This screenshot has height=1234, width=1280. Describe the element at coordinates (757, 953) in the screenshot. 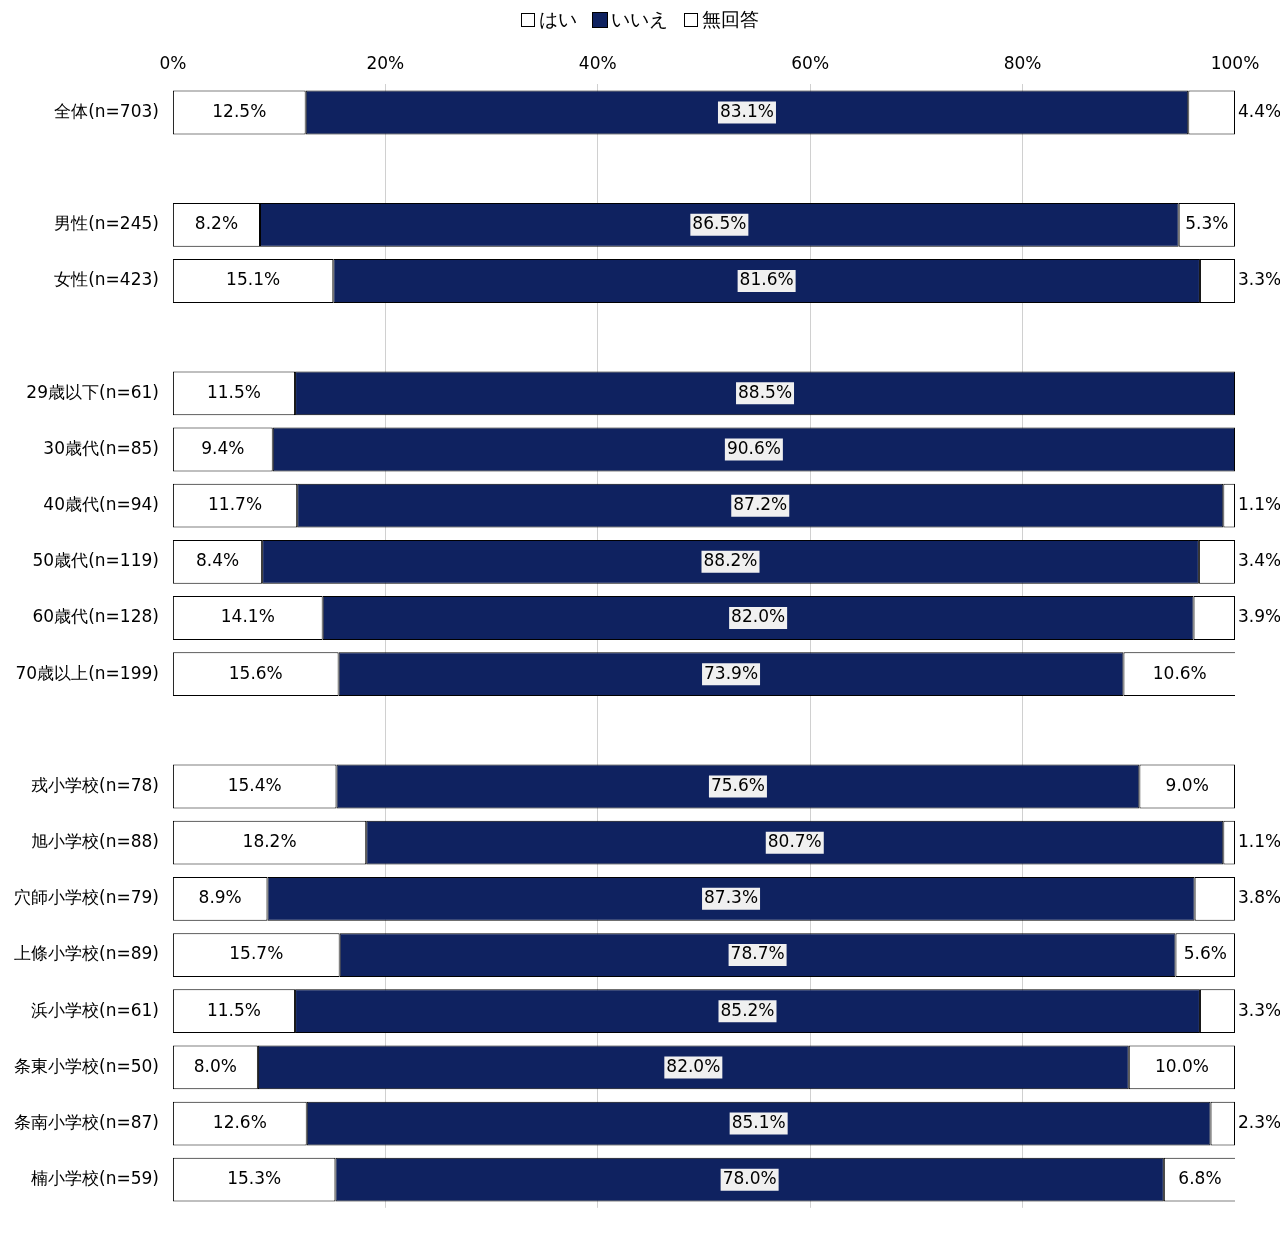

I see `data-label: 78.7%` at that location.